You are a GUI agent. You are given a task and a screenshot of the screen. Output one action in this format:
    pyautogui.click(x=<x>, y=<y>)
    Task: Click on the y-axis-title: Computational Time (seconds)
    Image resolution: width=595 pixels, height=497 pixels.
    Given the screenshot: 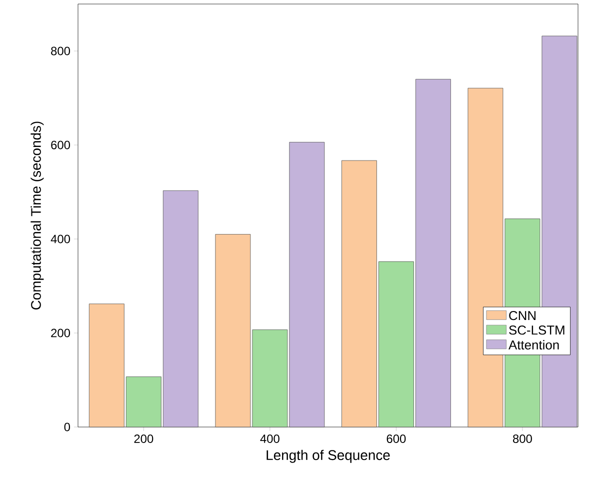 What is the action you would take?
    pyautogui.click(x=37, y=216)
    